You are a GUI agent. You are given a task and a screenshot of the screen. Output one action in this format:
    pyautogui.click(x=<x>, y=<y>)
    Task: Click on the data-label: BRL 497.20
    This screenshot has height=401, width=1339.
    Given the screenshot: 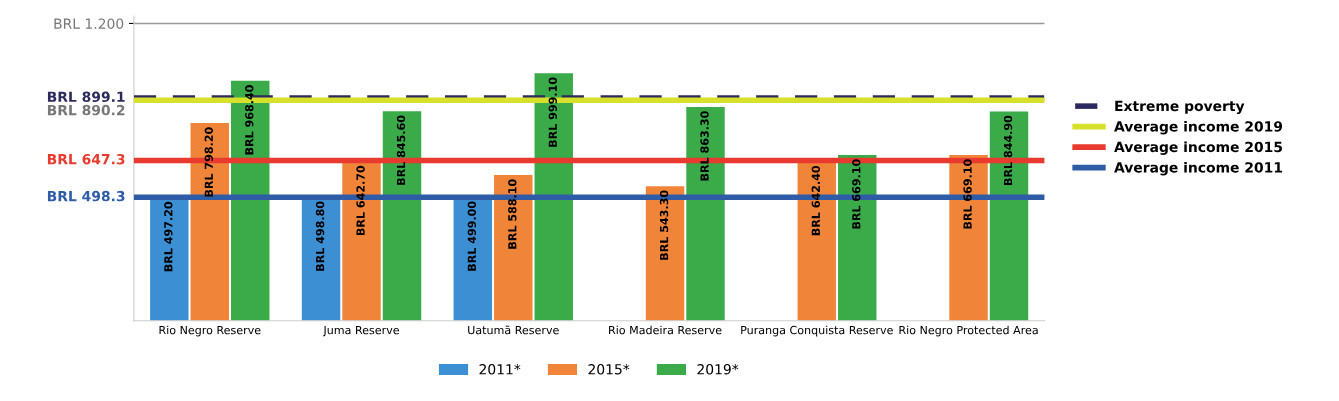 What is the action you would take?
    pyautogui.click(x=168, y=236)
    